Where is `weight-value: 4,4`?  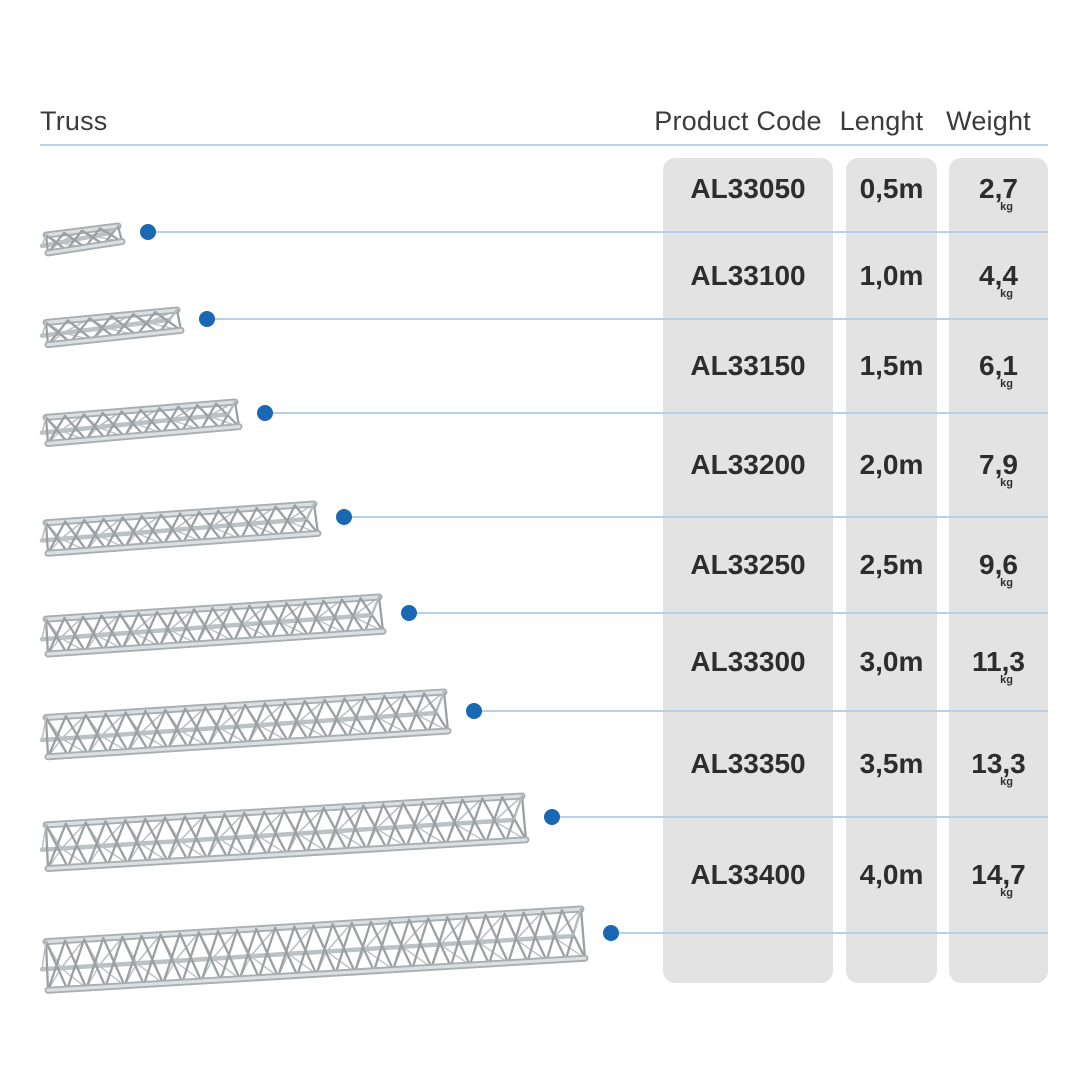
weight-value: 4,4 is located at coordinates (998, 275).